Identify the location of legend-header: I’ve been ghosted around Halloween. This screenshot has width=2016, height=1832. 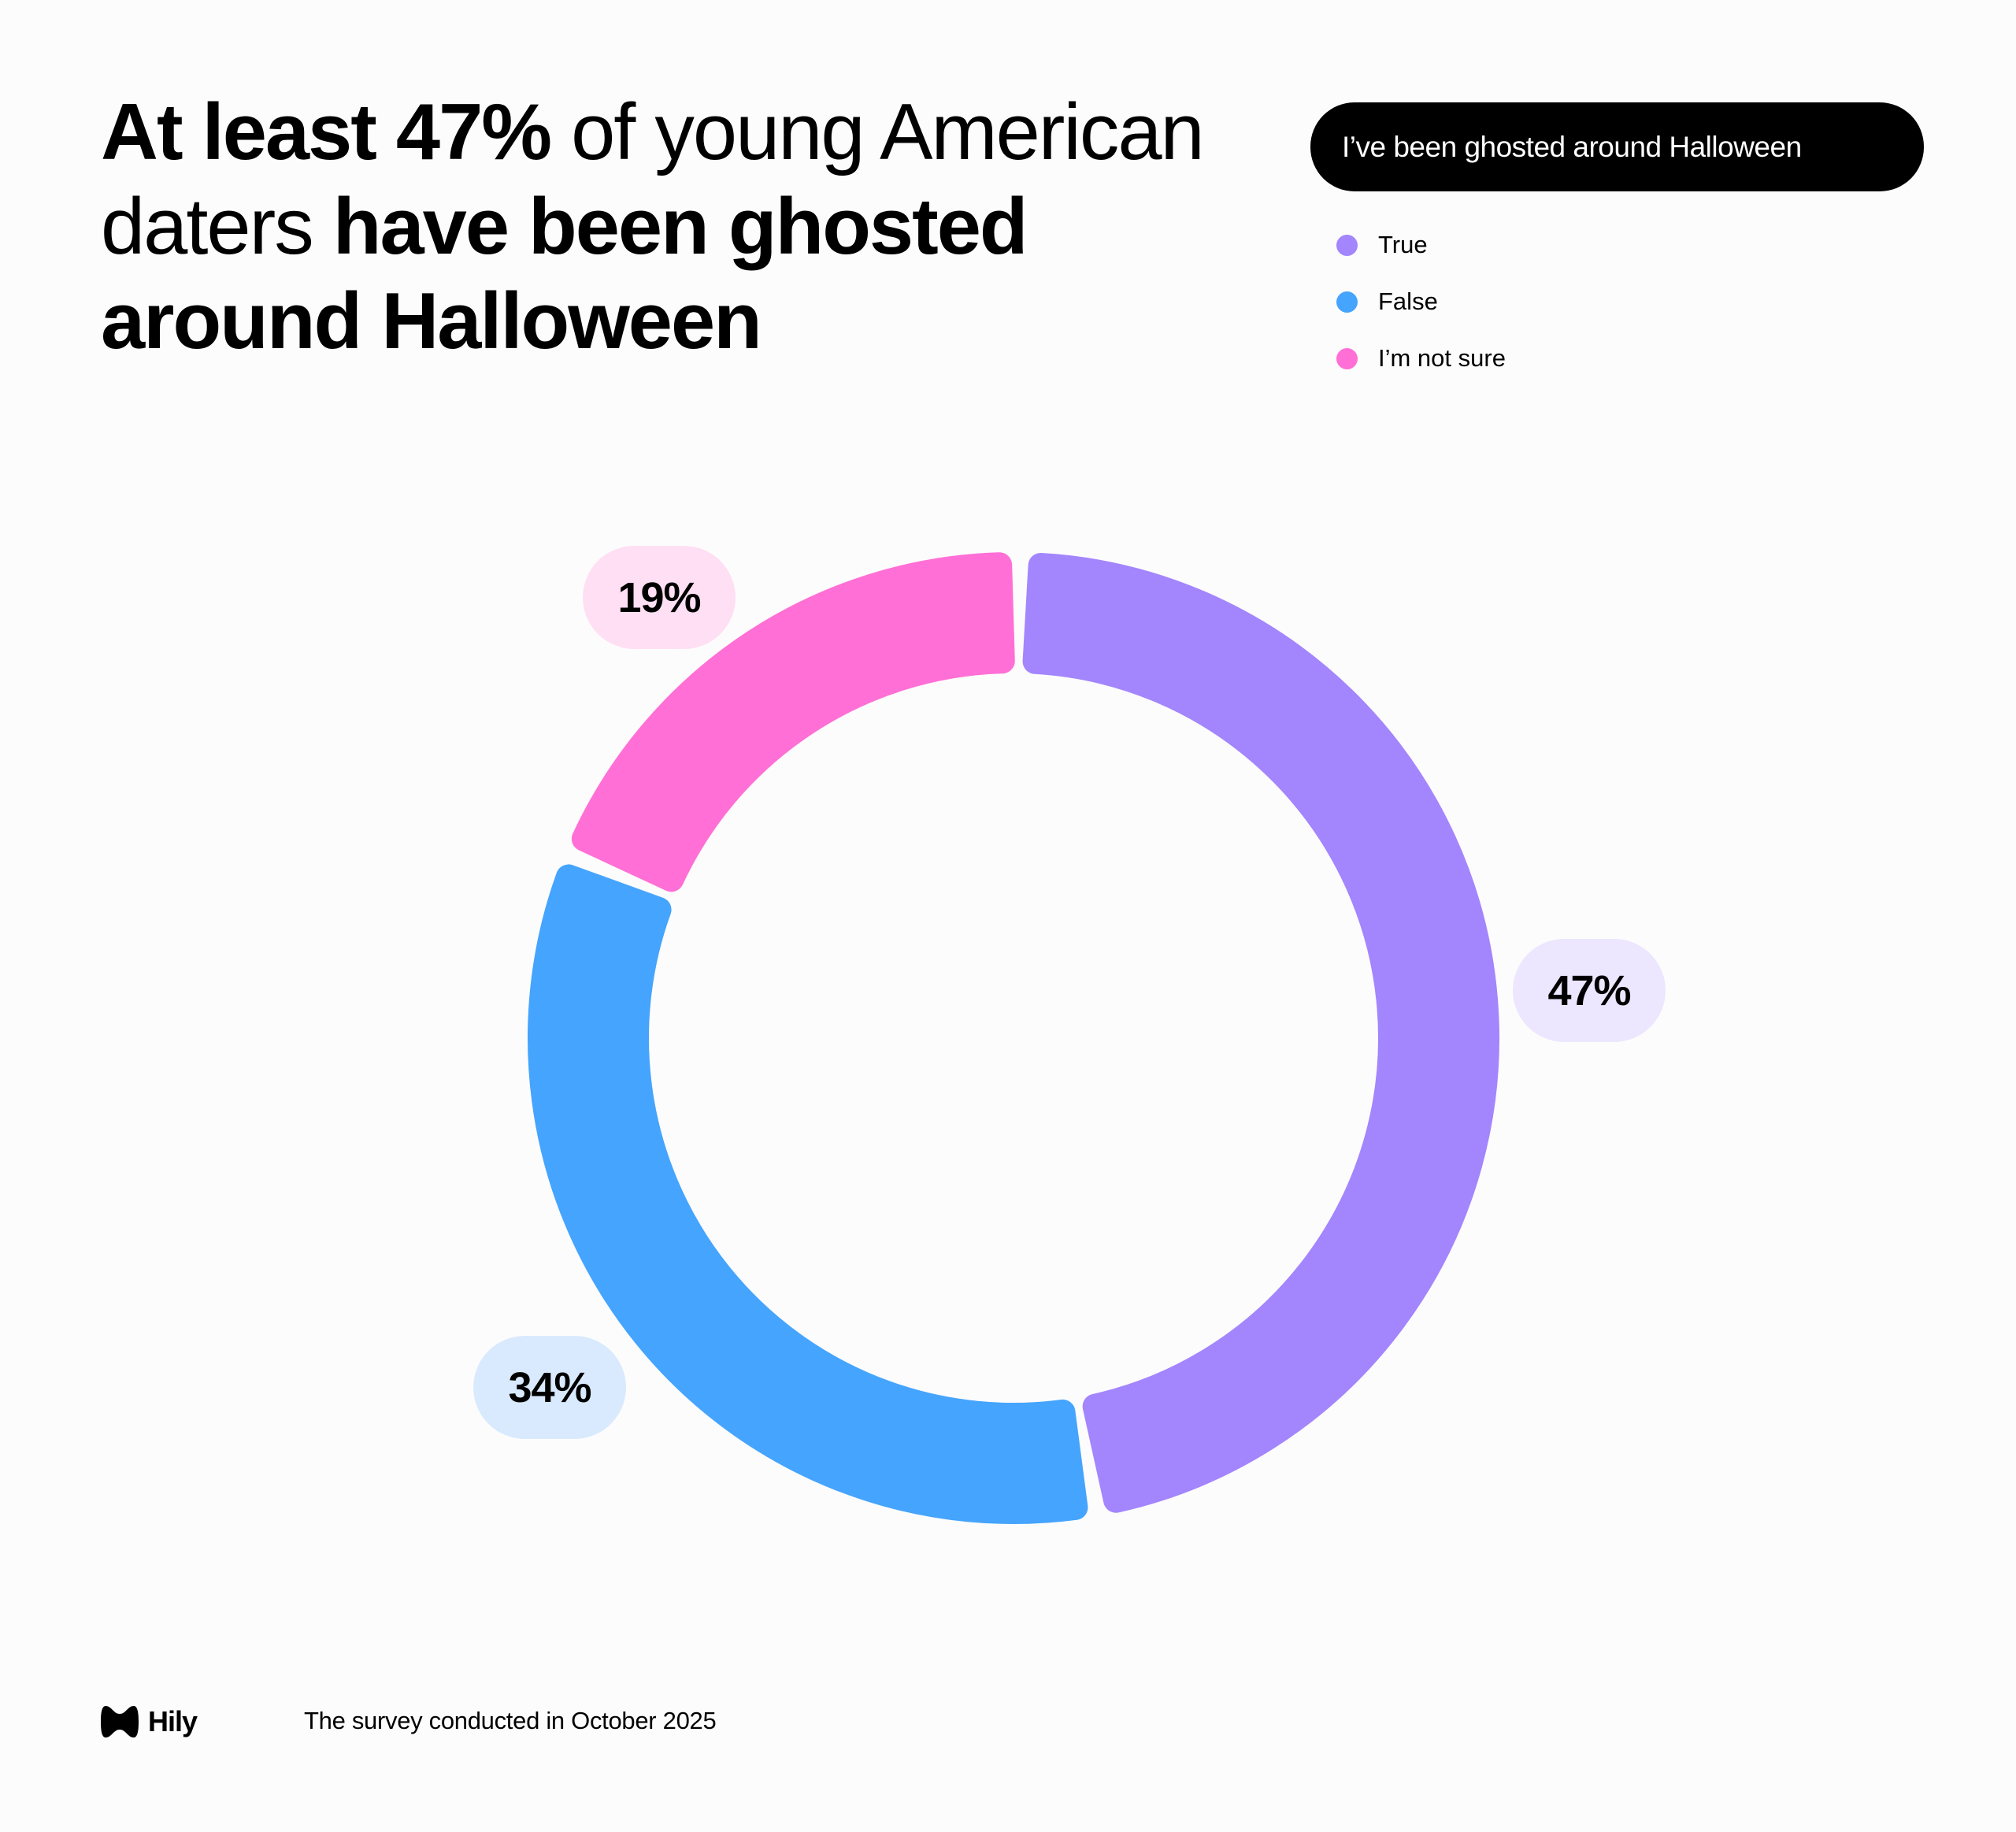
(1617, 146).